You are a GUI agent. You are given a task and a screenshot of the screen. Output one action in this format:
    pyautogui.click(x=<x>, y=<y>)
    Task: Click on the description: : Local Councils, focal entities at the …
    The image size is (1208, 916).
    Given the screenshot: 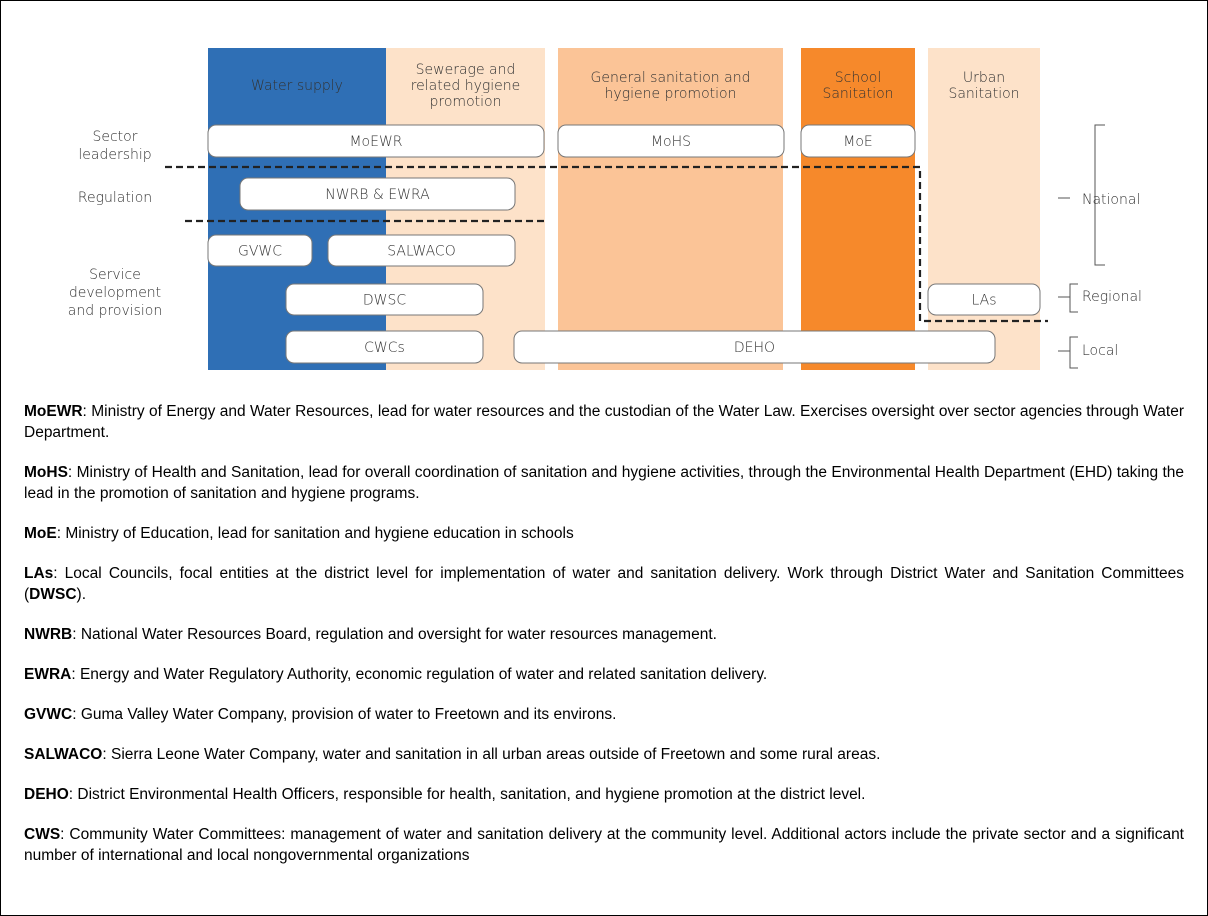 What is the action you would take?
    pyautogui.click(x=604, y=584)
    